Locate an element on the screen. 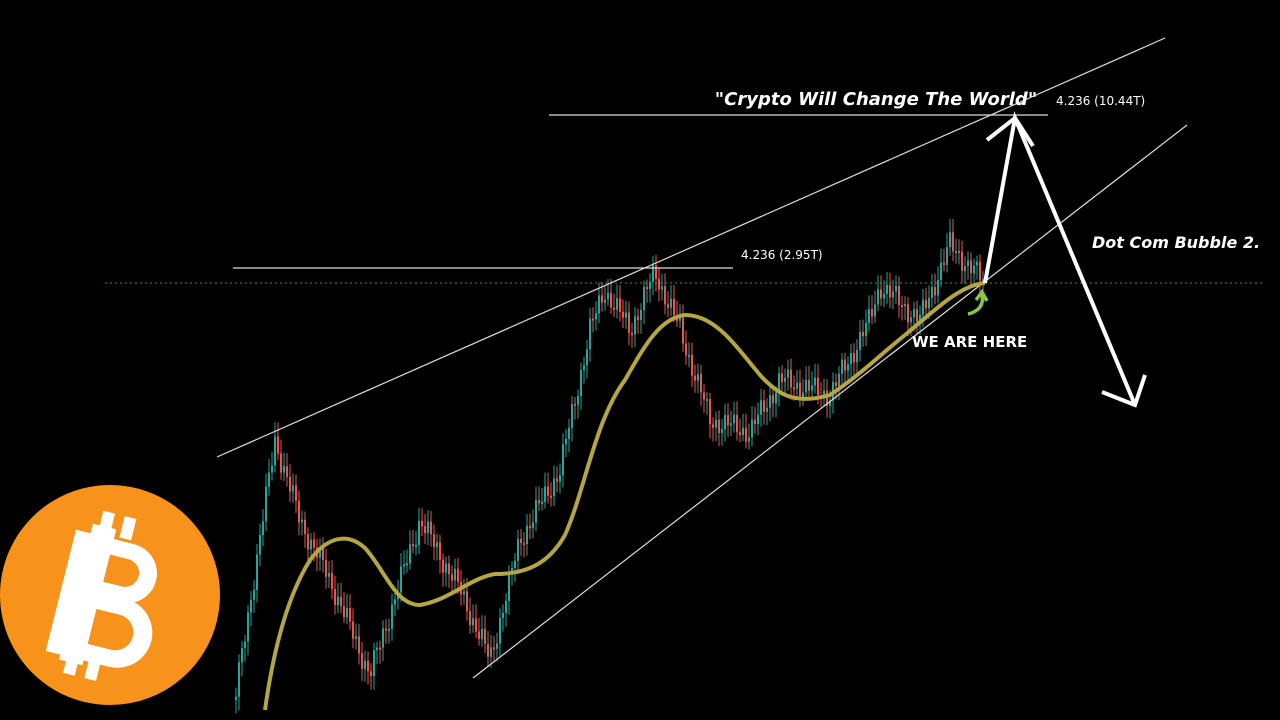  fib-label: 4.236 (2.95T) is located at coordinates (782, 255).